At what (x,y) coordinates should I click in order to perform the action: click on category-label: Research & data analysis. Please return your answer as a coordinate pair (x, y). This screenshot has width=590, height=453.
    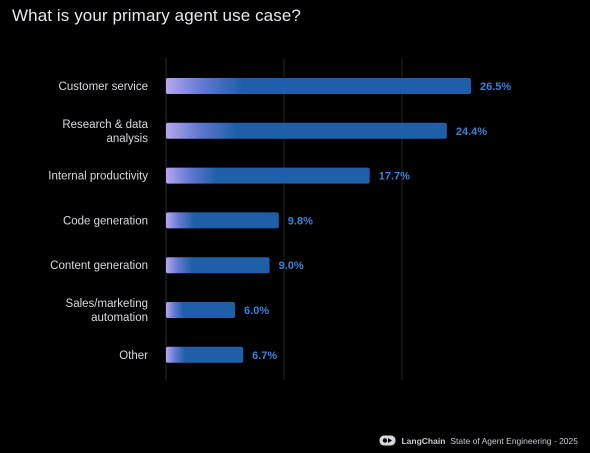
    Looking at the image, I should click on (105, 132).